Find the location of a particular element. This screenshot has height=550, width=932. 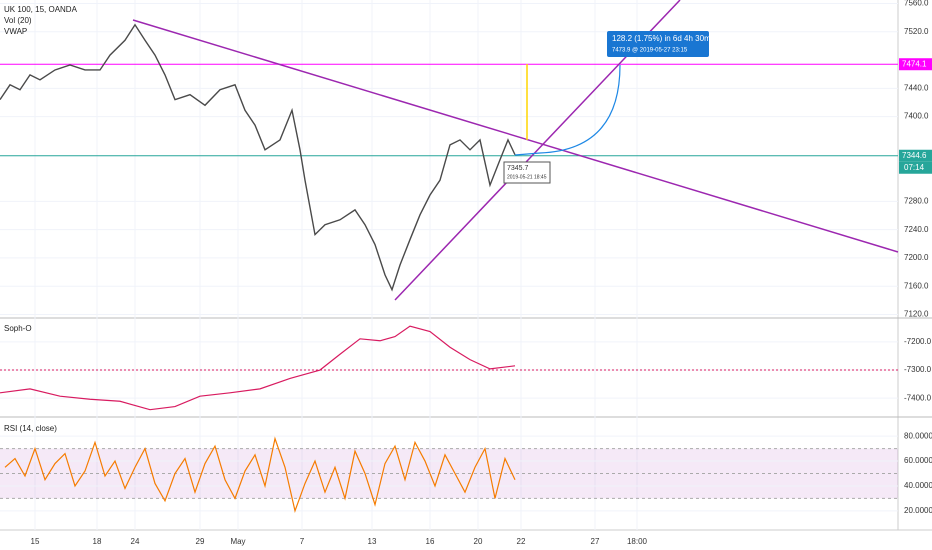

price-label: 7344.6 is located at coordinates (914, 155).